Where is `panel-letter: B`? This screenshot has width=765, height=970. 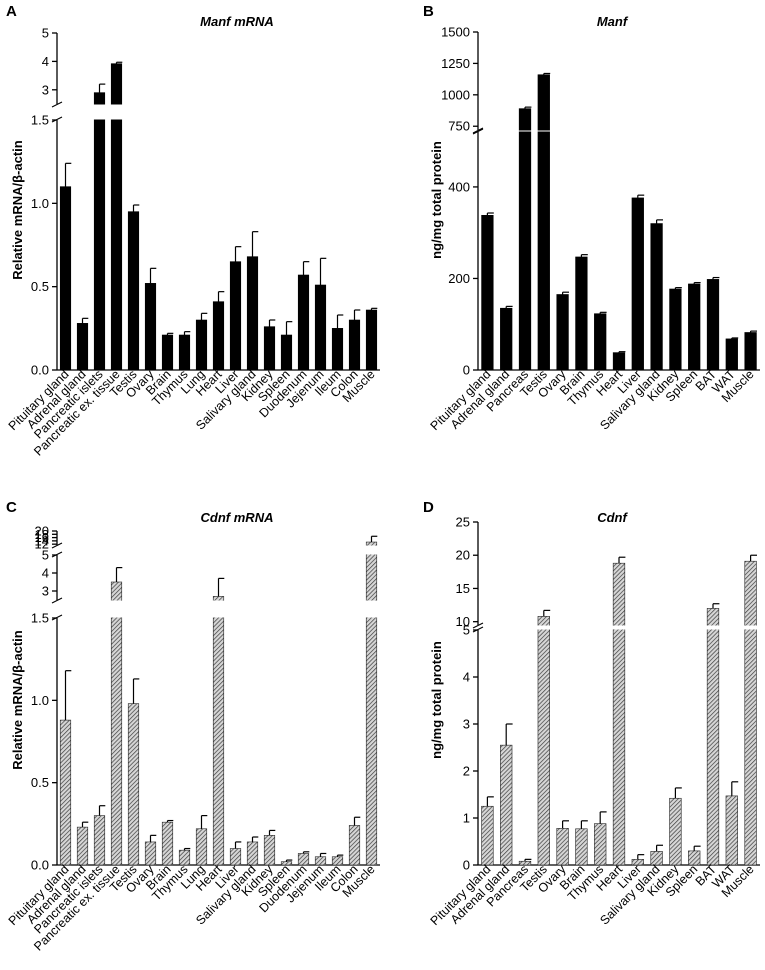 panel-letter: B is located at coordinates (428, 11).